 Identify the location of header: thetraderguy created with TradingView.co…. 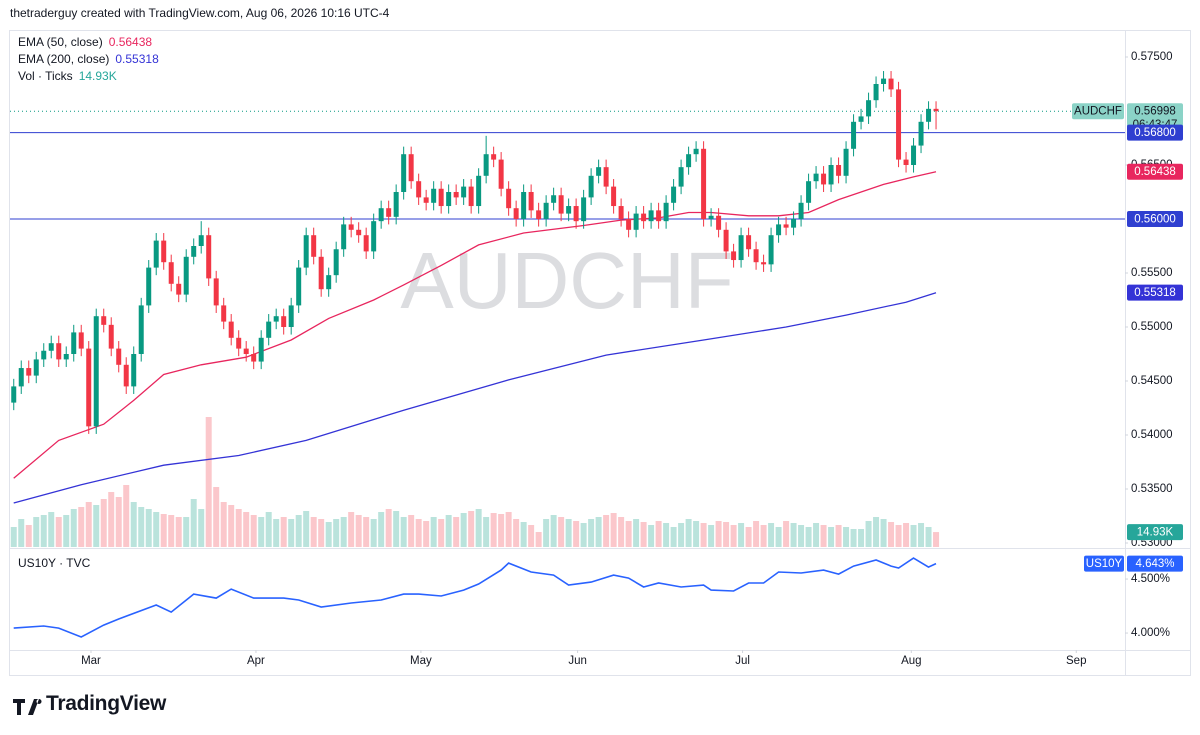
(200, 13).